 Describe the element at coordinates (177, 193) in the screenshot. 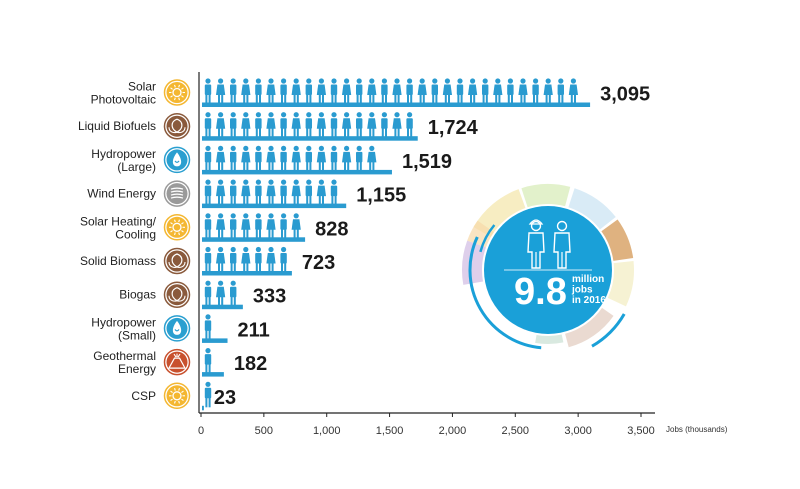

I see `wind-icon` at that location.